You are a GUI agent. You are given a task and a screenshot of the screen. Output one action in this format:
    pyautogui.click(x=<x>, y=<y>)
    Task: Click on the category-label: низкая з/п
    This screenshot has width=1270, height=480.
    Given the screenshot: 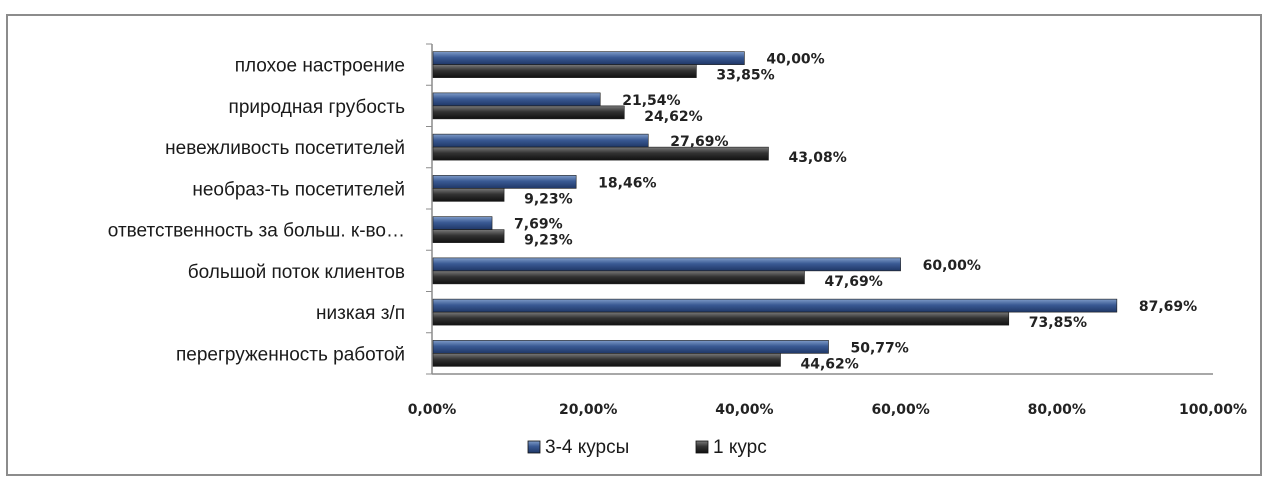 What is the action you would take?
    pyautogui.click(x=360, y=313)
    